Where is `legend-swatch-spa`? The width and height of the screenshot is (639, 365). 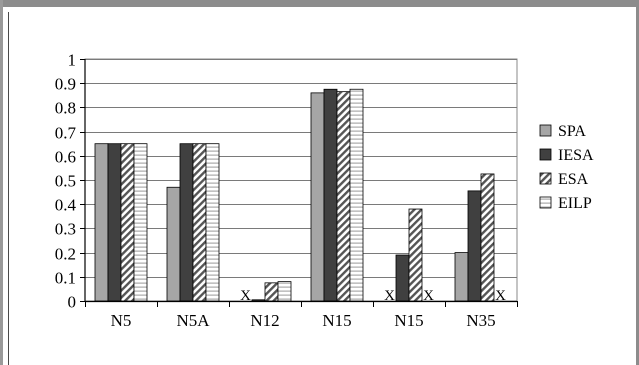
legend-swatch-spa is located at coordinates (545, 130).